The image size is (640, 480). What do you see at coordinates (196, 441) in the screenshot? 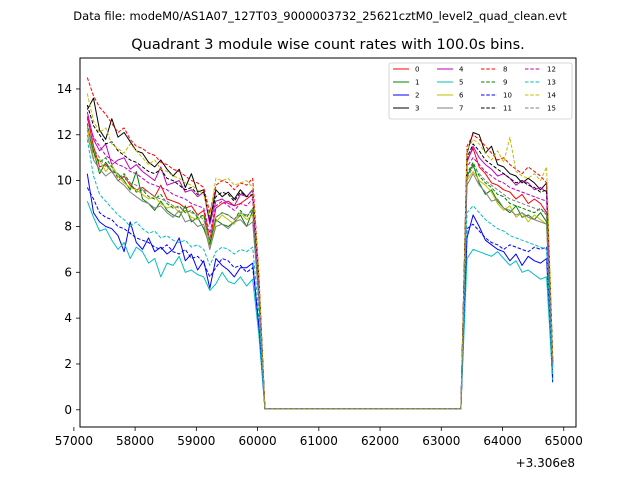
I see `x-tick-label: 59000` at bounding box center [196, 441].